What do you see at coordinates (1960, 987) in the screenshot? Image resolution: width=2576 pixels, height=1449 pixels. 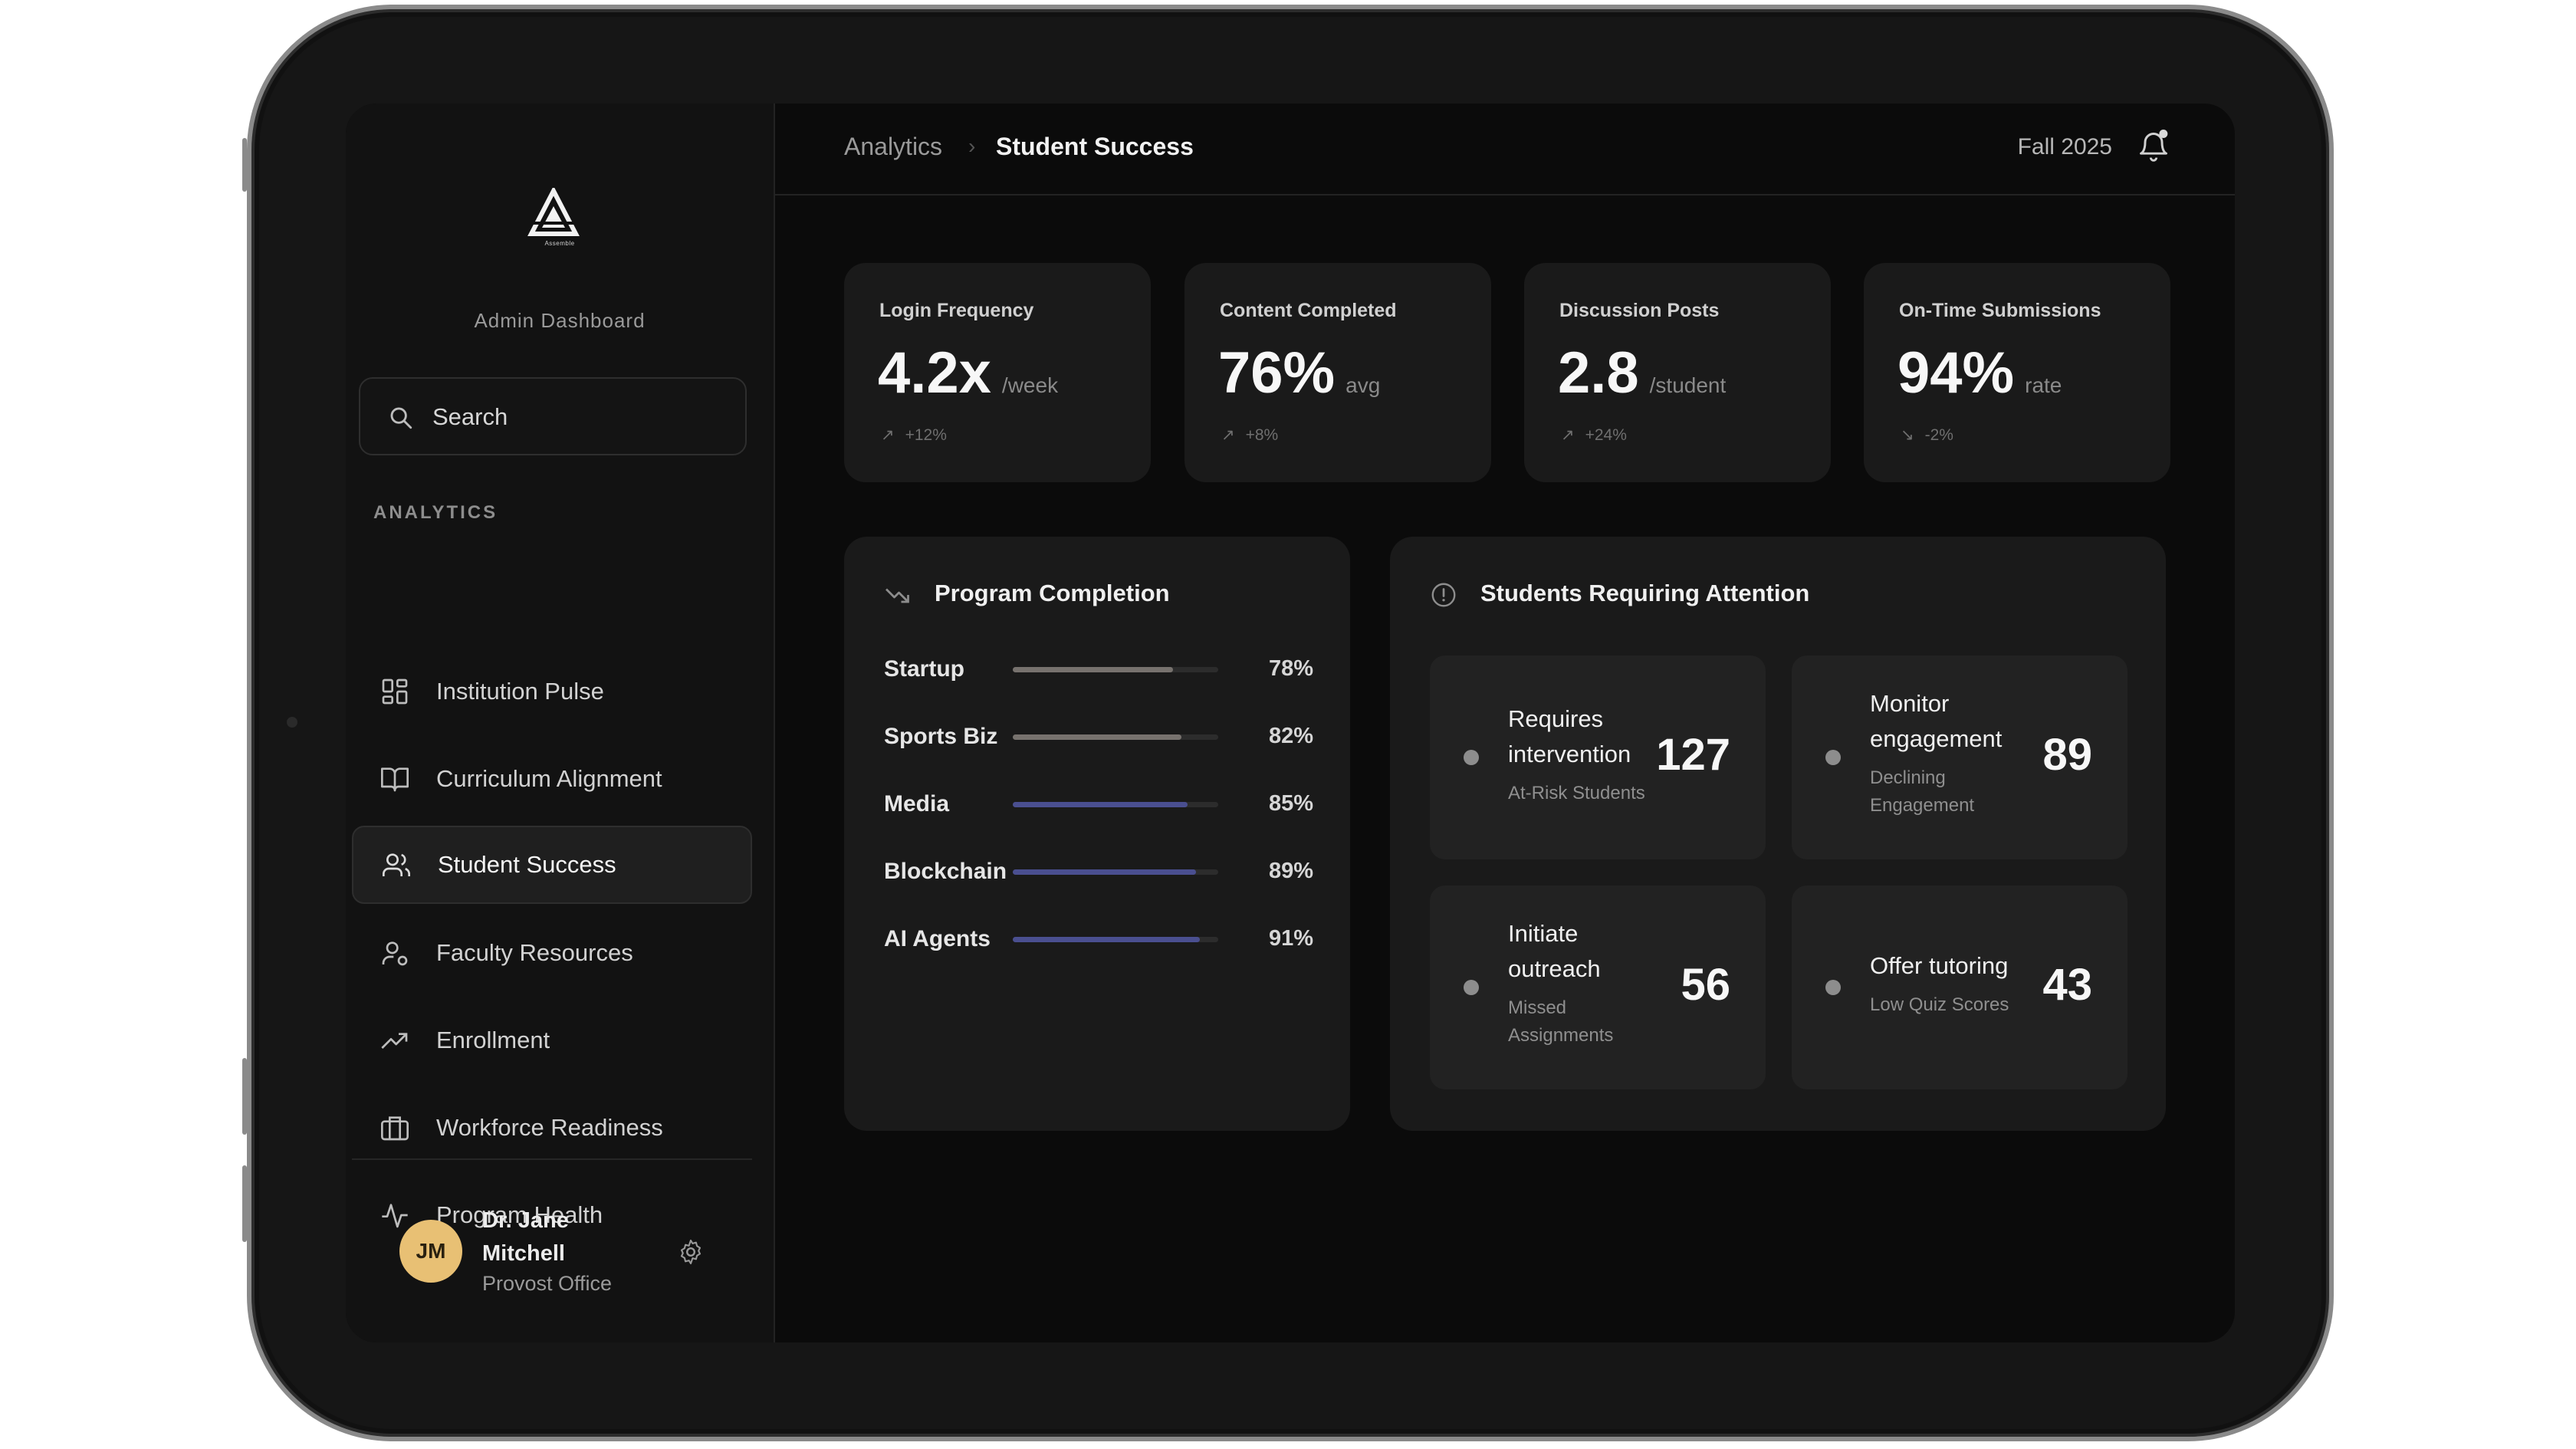 I see `attention-card-tutoring: Offer tutoring Low Quiz Scores 43` at bounding box center [1960, 987].